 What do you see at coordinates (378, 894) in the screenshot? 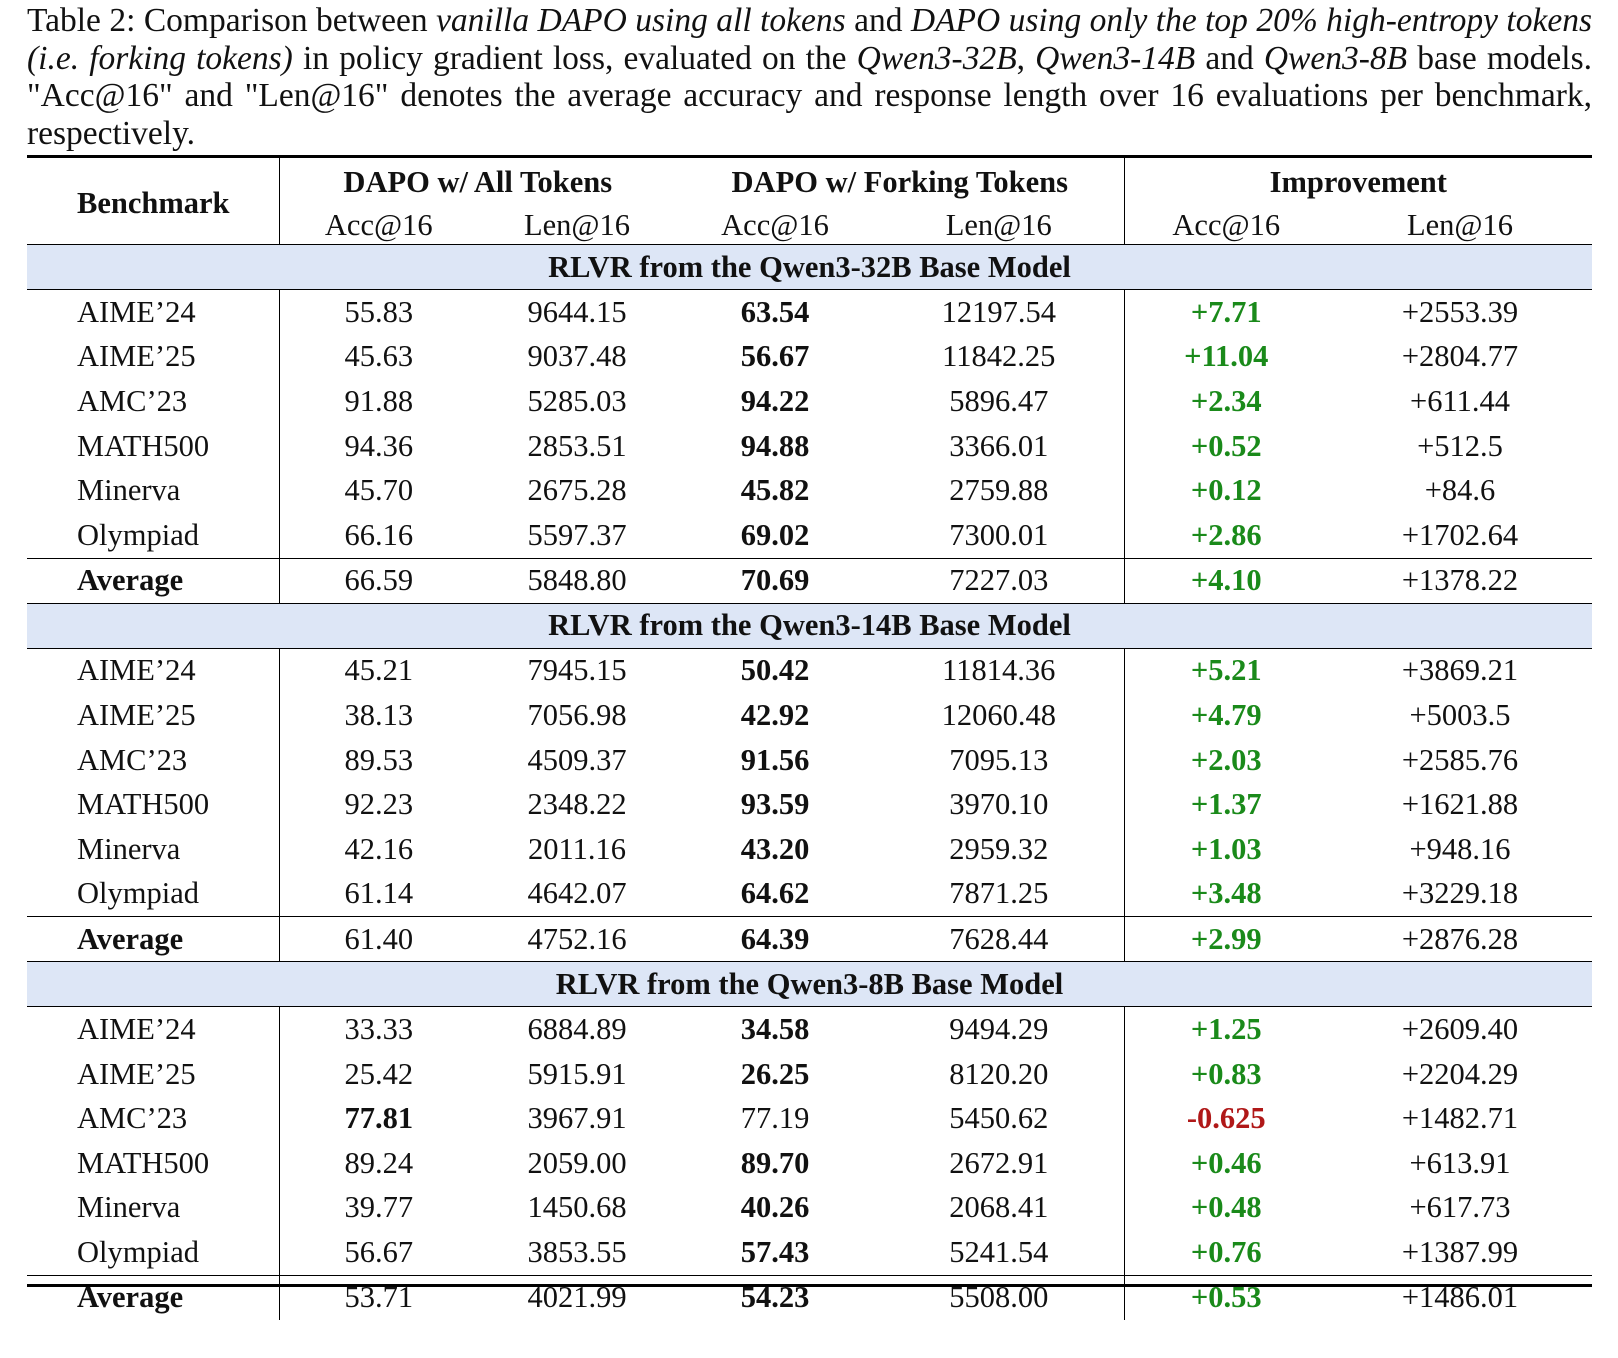
I see `cell-all-acc: 61.14` at bounding box center [378, 894].